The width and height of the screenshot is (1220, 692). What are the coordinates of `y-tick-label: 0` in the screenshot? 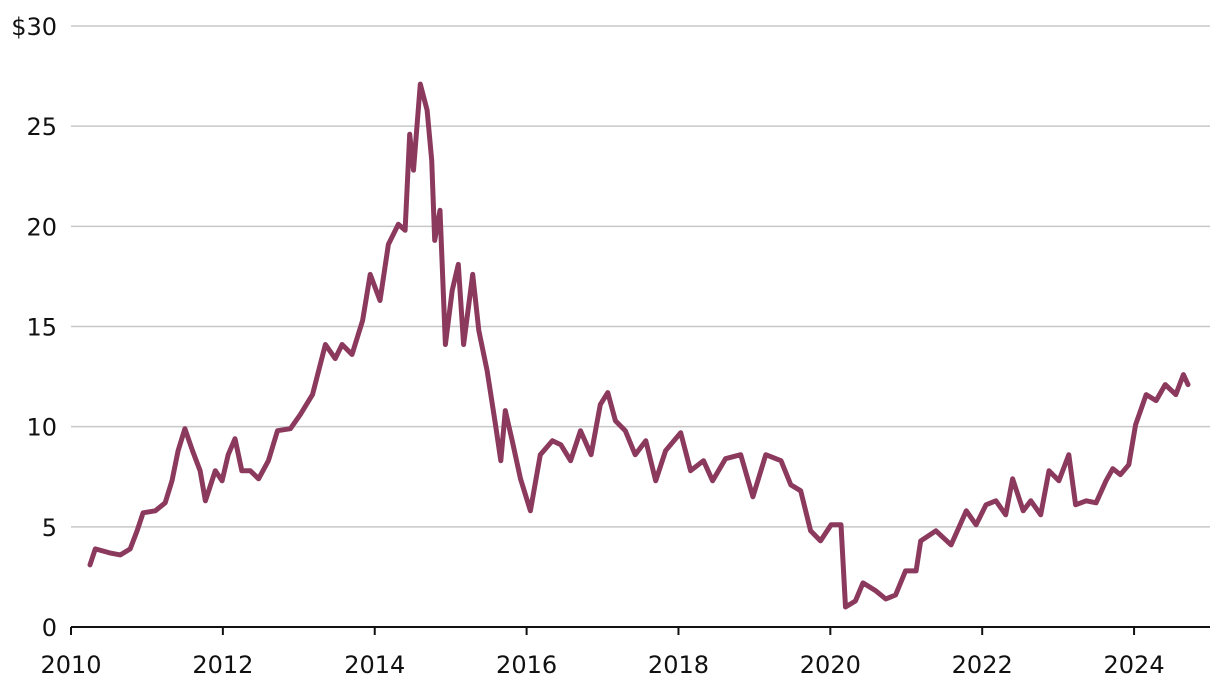 It's located at (49, 628).